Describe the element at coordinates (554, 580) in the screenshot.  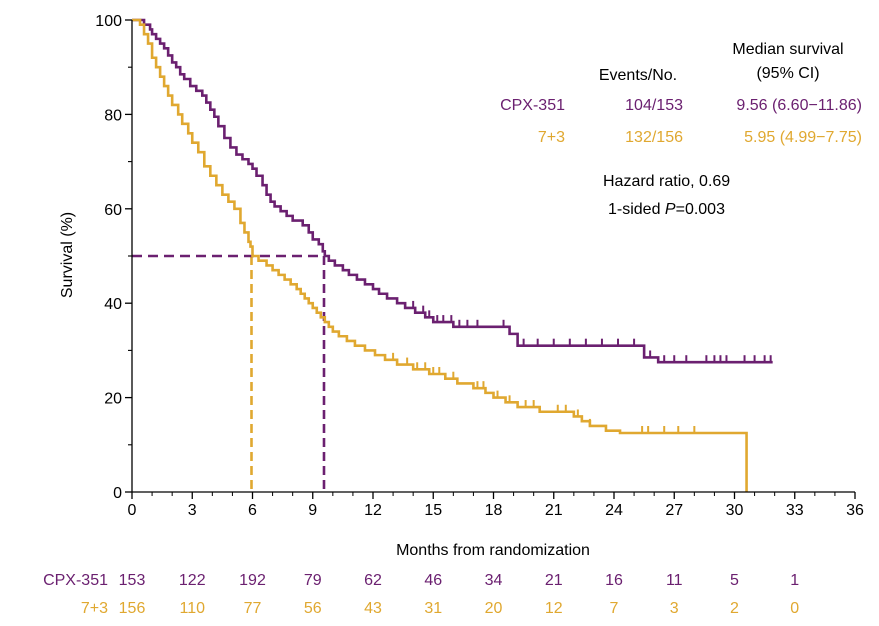
I see `risk-count-cpx351: 21` at that location.